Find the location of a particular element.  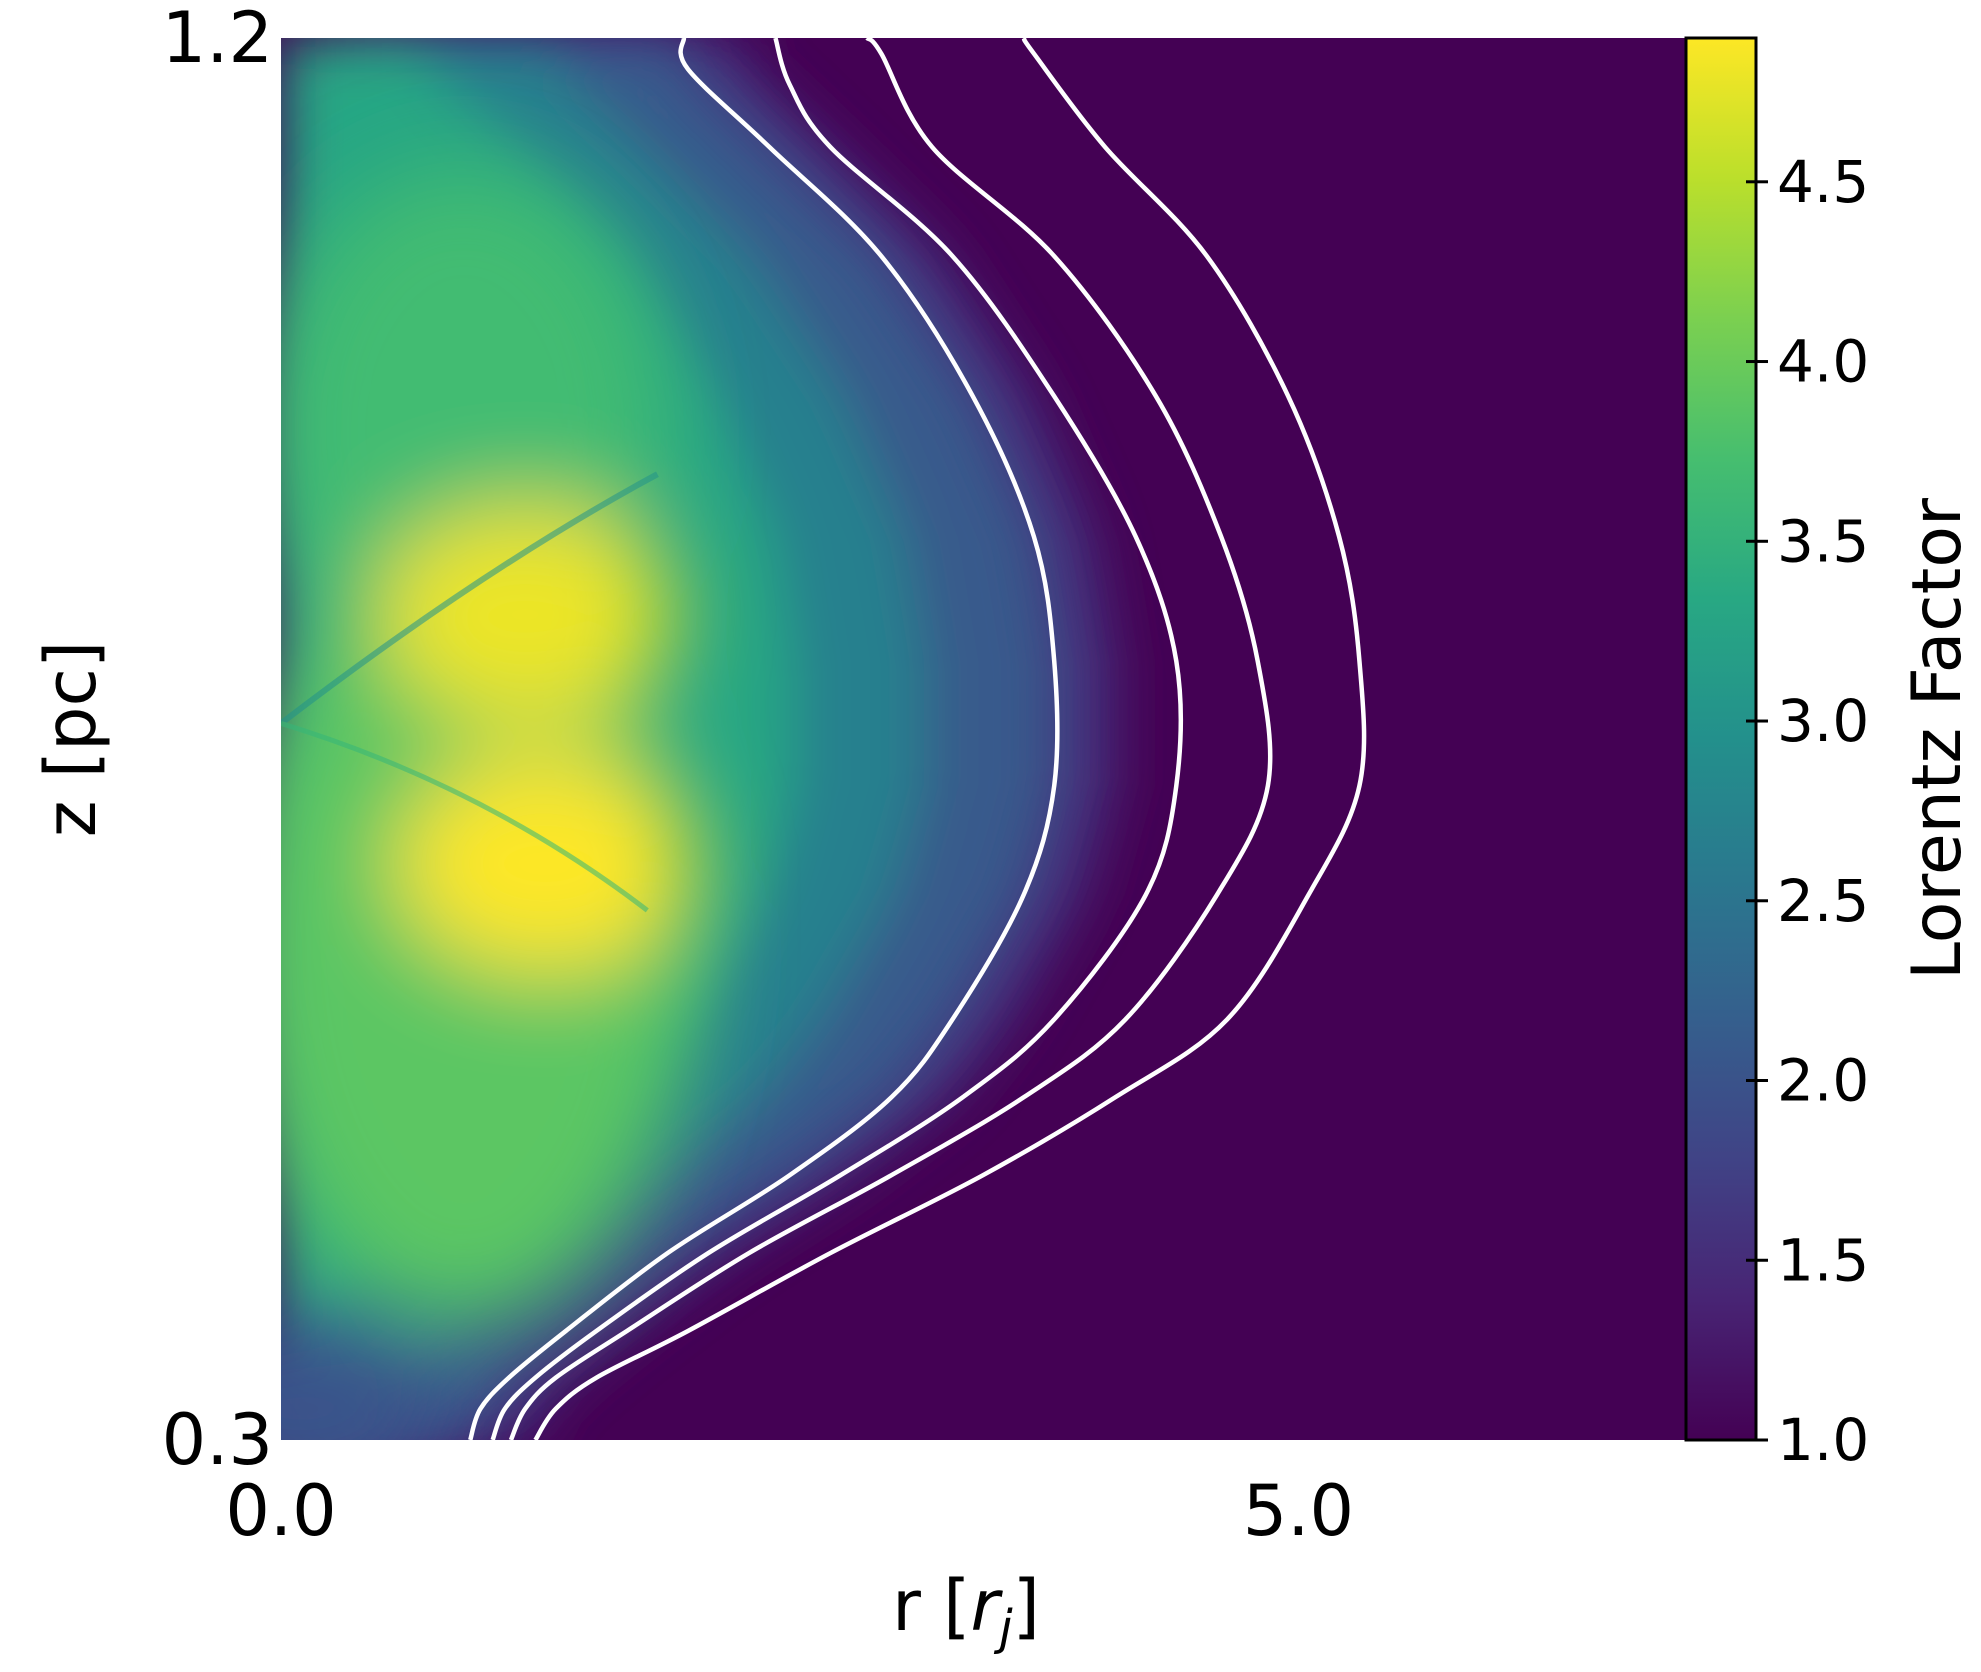

shock-front is located at coordinates (470, 692).